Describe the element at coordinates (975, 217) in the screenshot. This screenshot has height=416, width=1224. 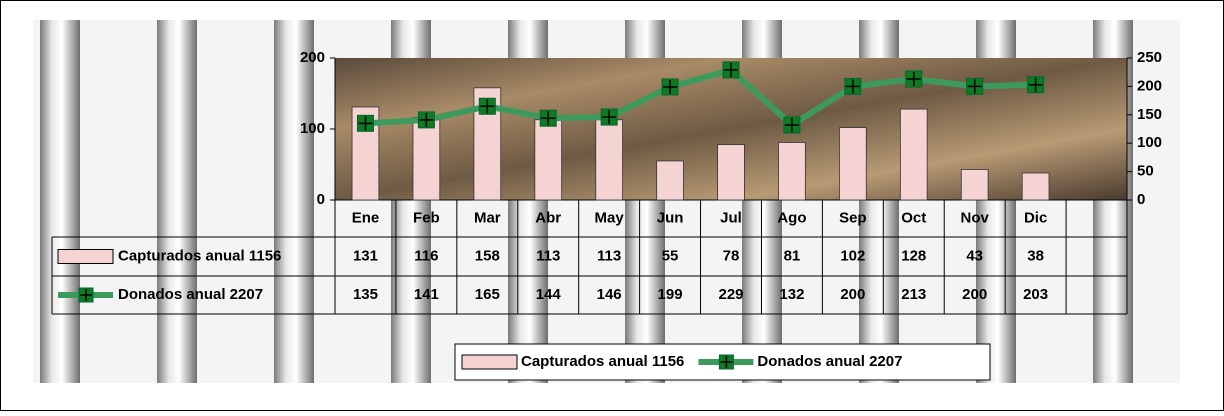
I see `x-tick-label: Nov` at that location.